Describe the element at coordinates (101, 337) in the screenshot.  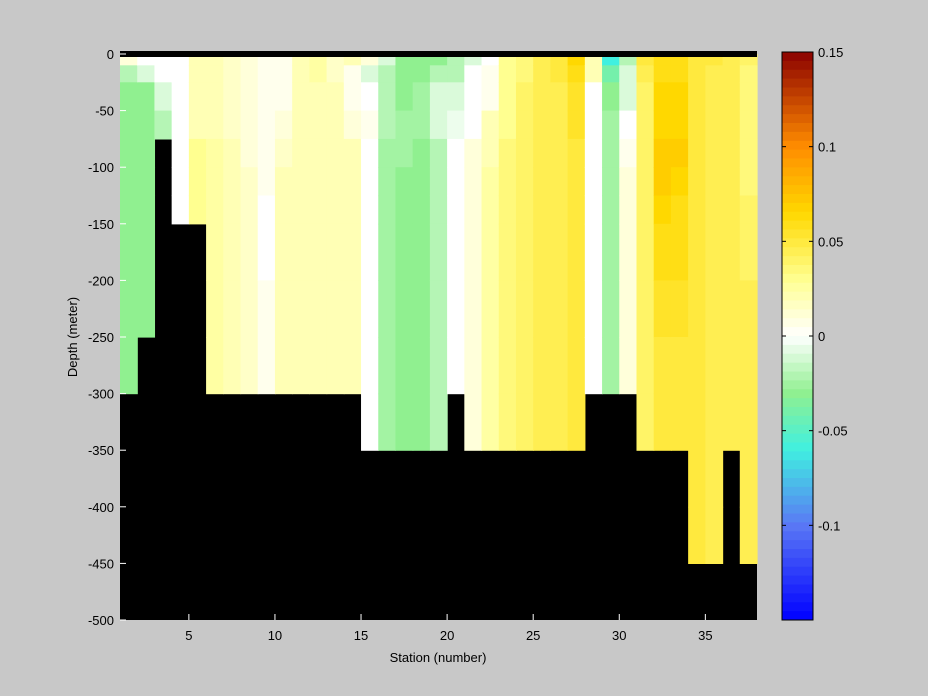
I see `y-tick-label: -250` at that location.